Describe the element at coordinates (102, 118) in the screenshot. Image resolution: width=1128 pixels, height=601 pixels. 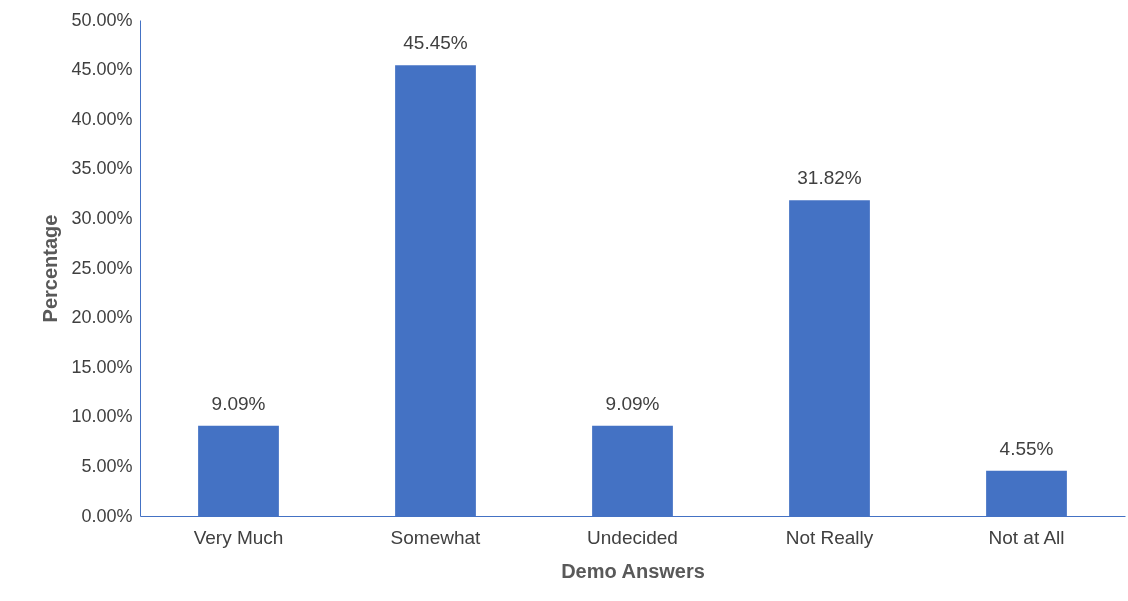
I see `y-tick-label: 40.00%` at that location.